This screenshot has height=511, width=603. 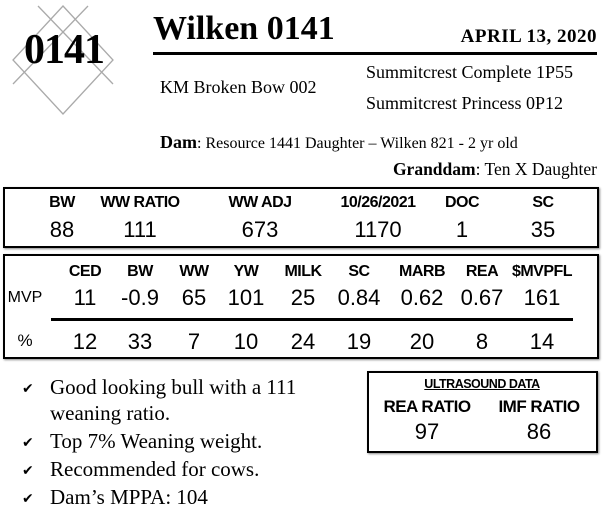 What do you see at coordinates (178, 142) in the screenshot?
I see `dam-label: Dam` at bounding box center [178, 142].